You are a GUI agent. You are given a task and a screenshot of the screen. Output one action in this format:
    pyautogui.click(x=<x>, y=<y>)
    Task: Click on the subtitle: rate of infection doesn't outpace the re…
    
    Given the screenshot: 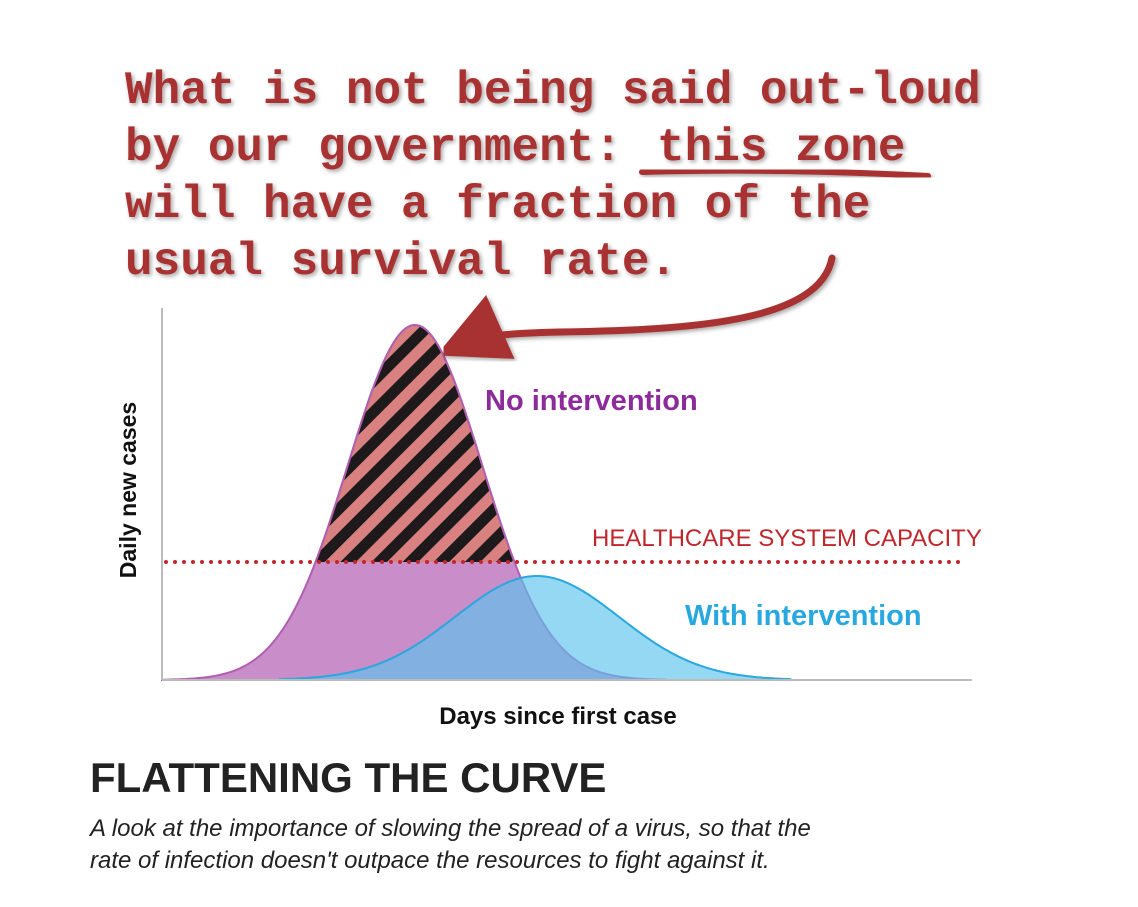 What is the action you would take?
    pyautogui.click(x=430, y=860)
    